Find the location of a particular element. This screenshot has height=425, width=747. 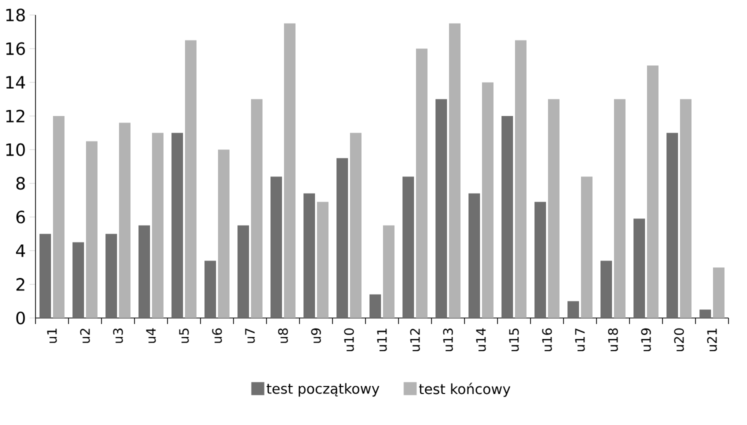

x-tick-label: u15 is located at coordinates (514, 340).